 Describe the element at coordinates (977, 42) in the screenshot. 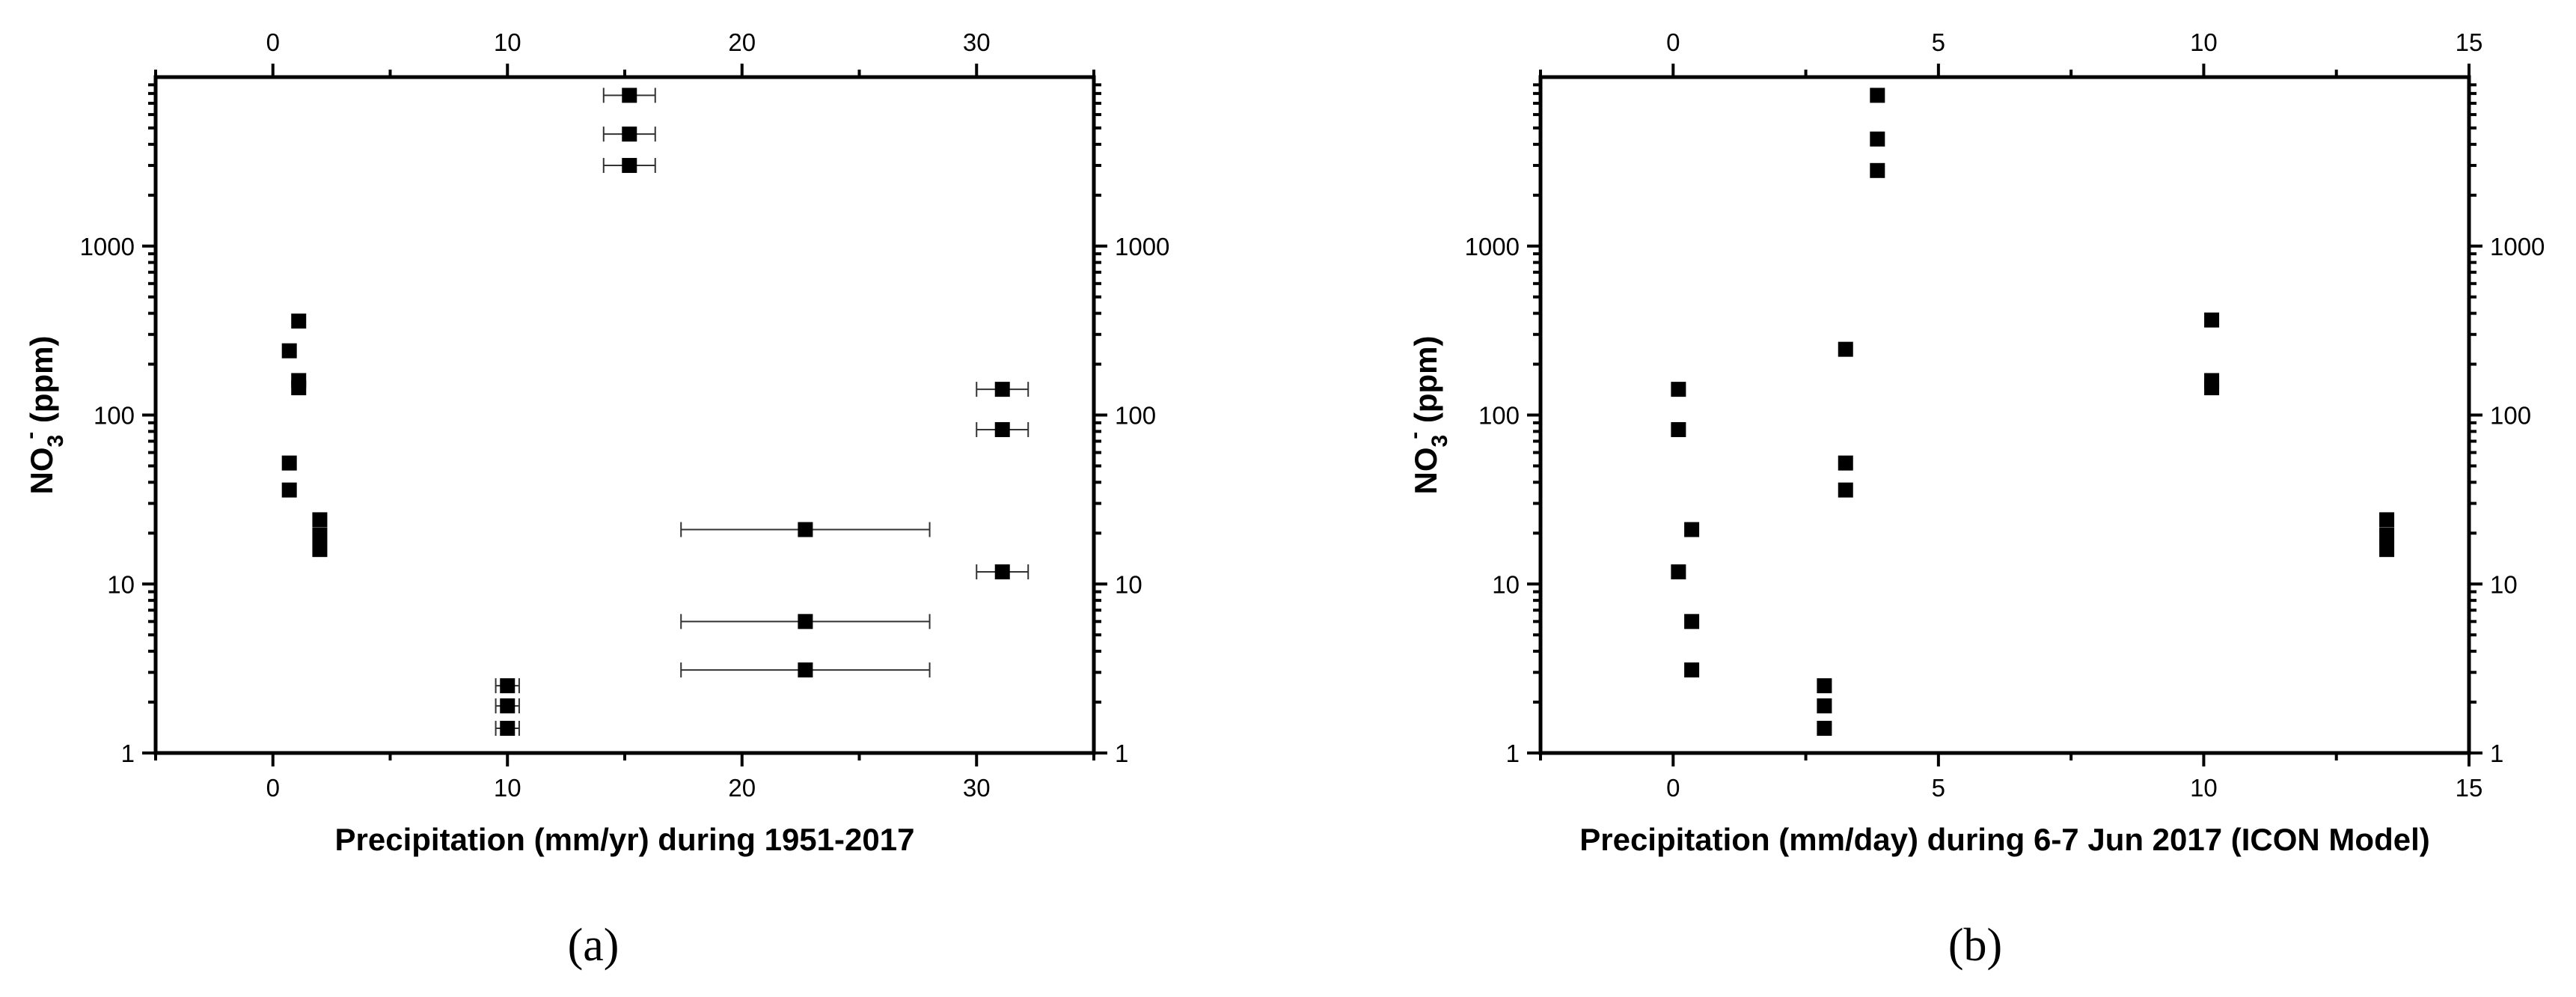

I see `x-tick-label-top: 30` at that location.